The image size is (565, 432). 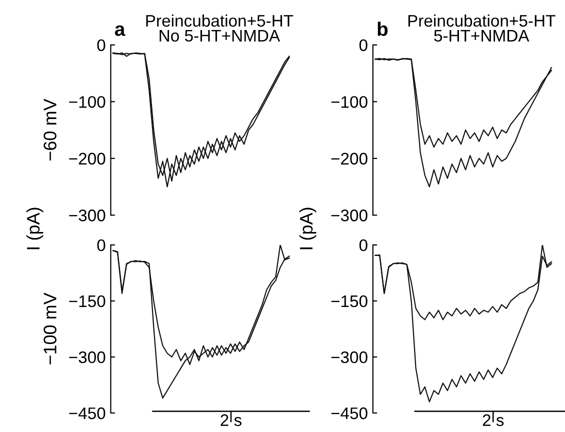 What do you see at coordinates (383, 29) in the screenshot?
I see `text: b` at bounding box center [383, 29].